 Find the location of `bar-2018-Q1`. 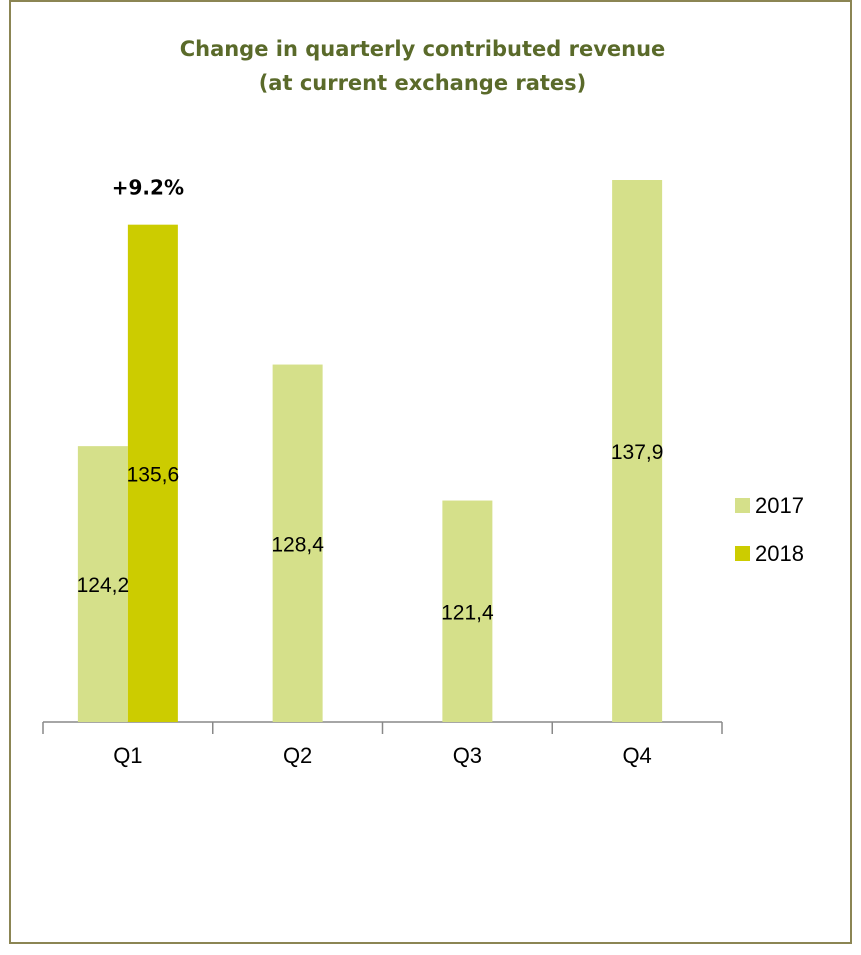

bar-2018-Q1 is located at coordinates (152, 473).